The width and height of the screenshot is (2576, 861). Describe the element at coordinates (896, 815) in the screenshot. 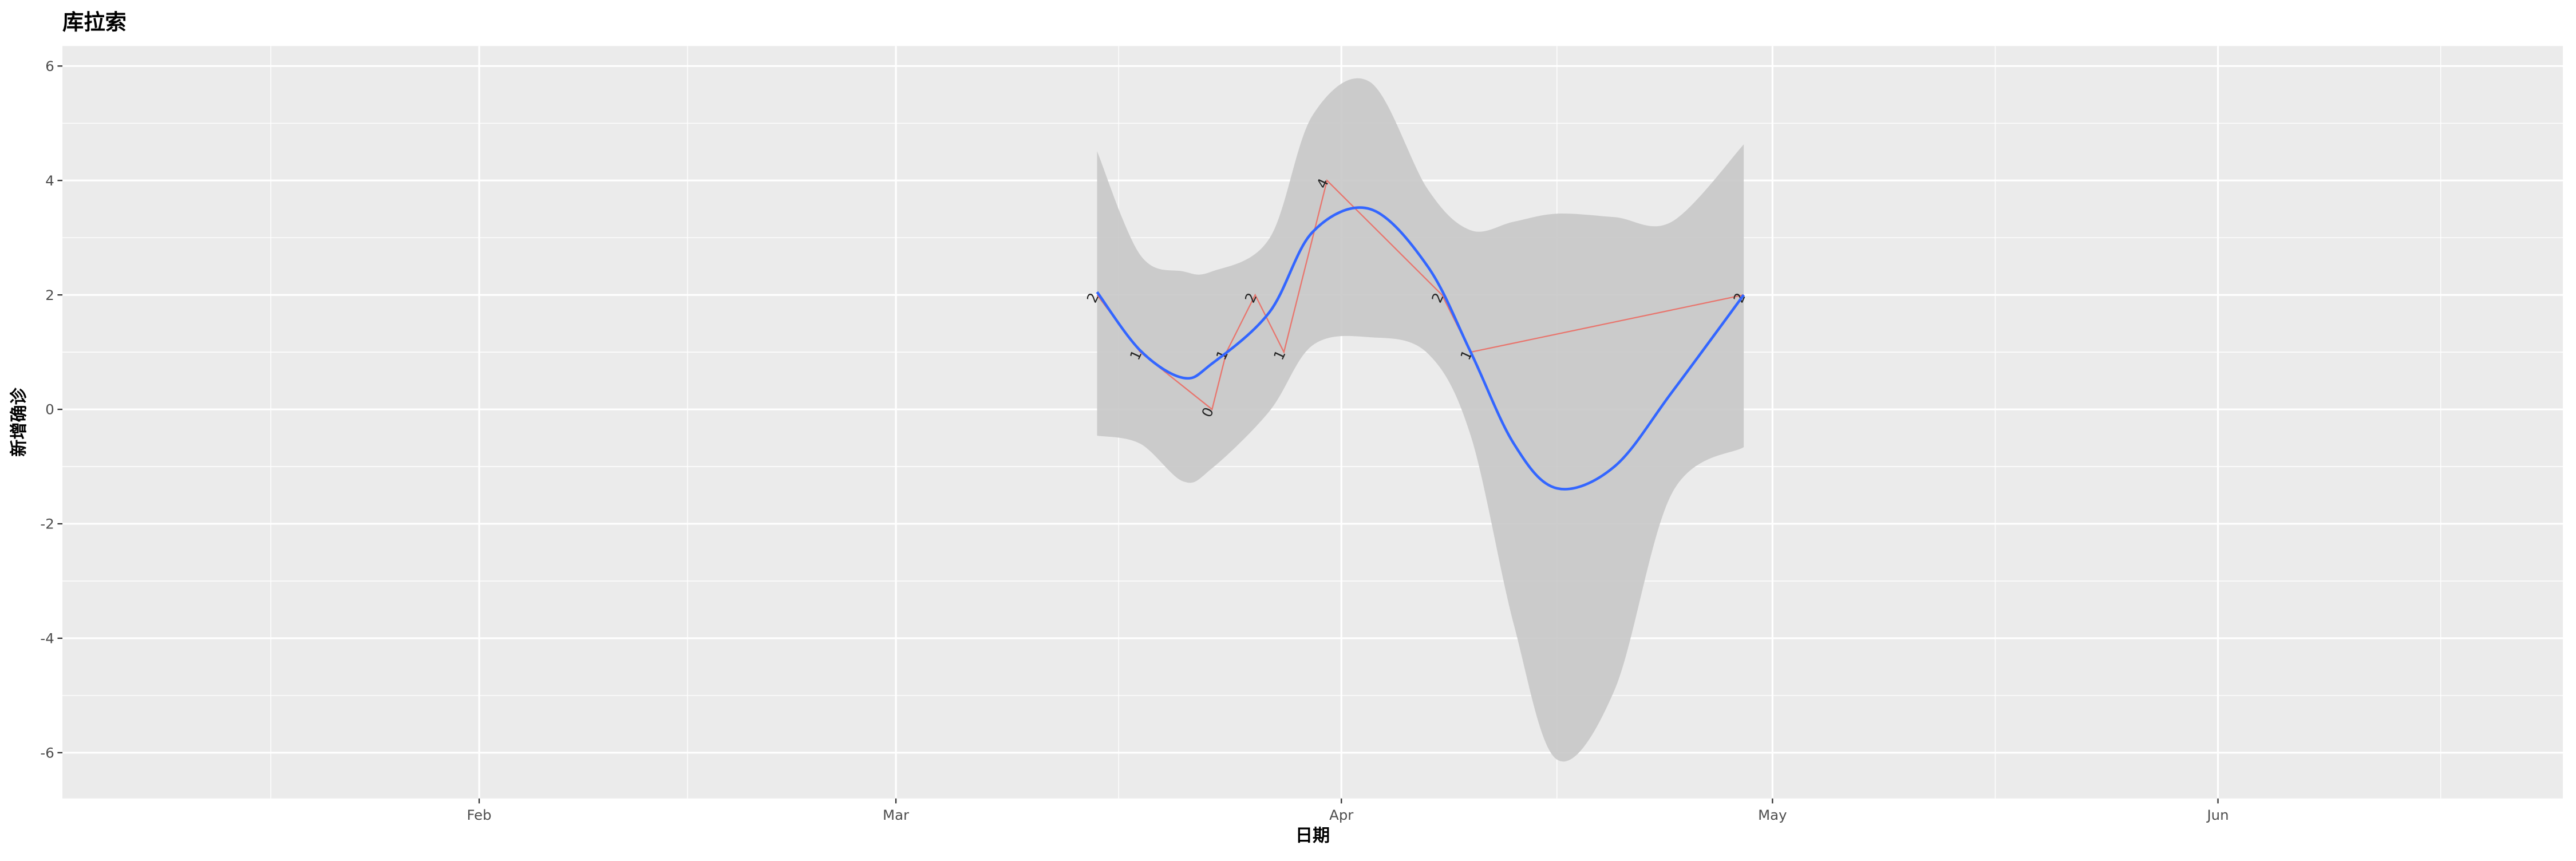

I see `x-tick-label: Mar` at that location.